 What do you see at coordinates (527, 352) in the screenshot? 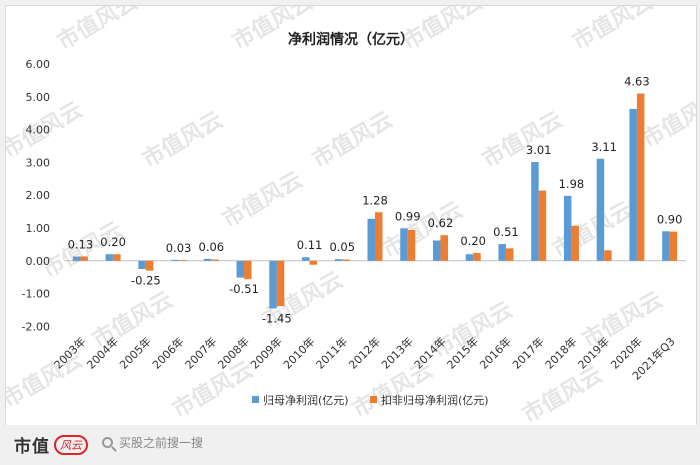
I see `x-tick-label: 2017年` at bounding box center [527, 352].